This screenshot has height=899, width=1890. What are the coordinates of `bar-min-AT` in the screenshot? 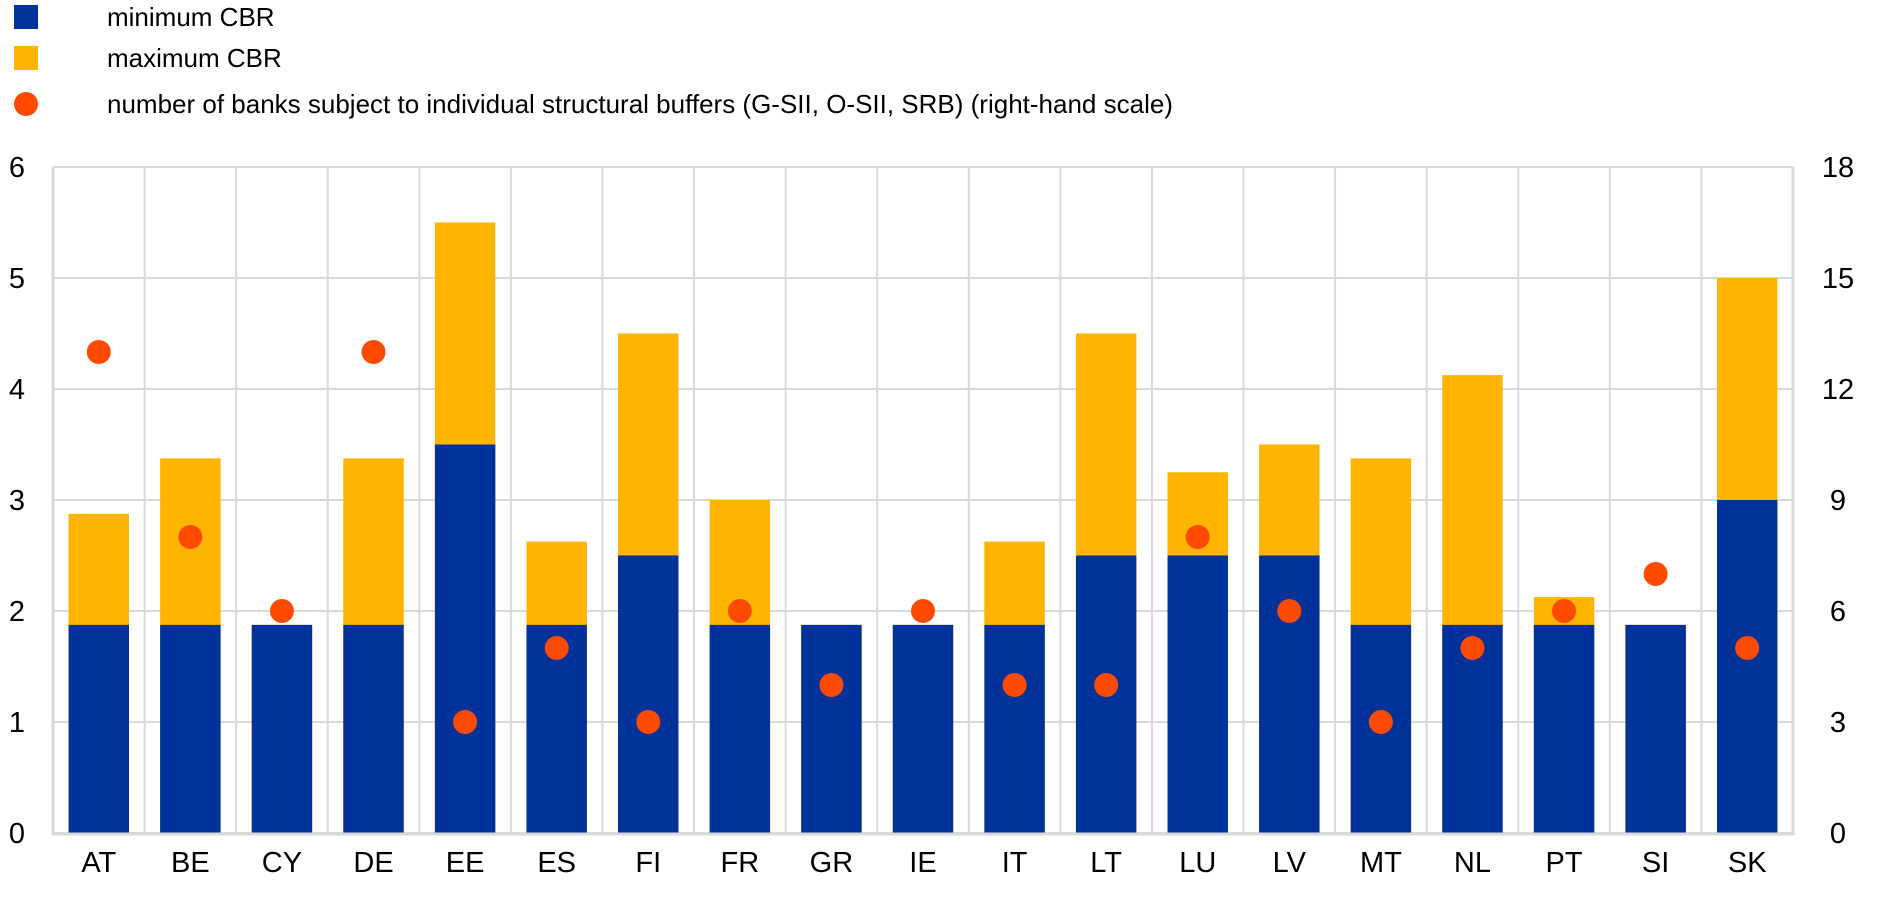 It's located at (99, 728).